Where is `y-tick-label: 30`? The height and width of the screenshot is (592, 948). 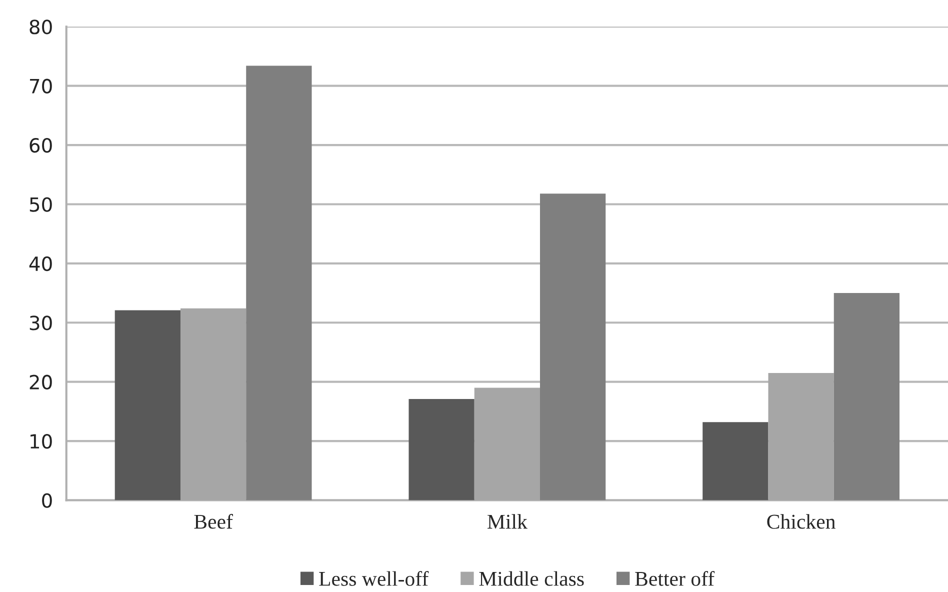 y-tick-label: 30 is located at coordinates (41, 323).